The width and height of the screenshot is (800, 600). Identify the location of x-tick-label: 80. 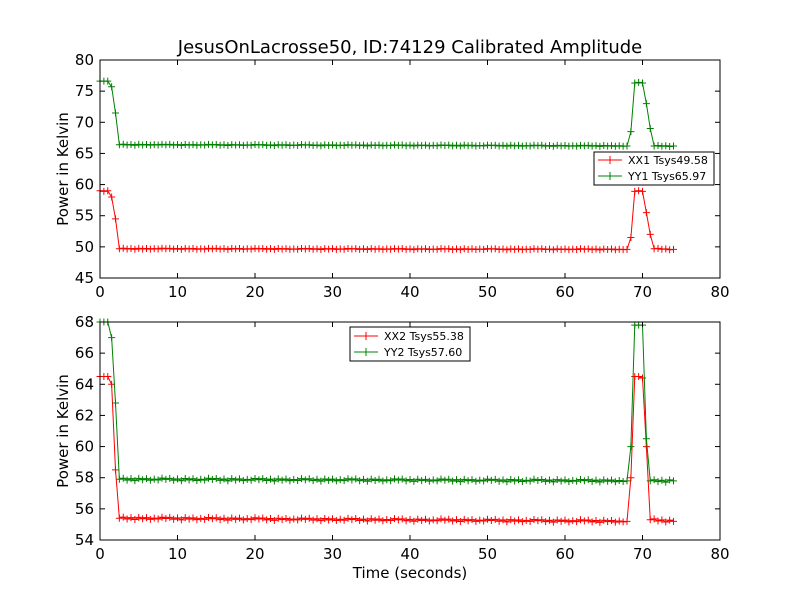
(719, 554).